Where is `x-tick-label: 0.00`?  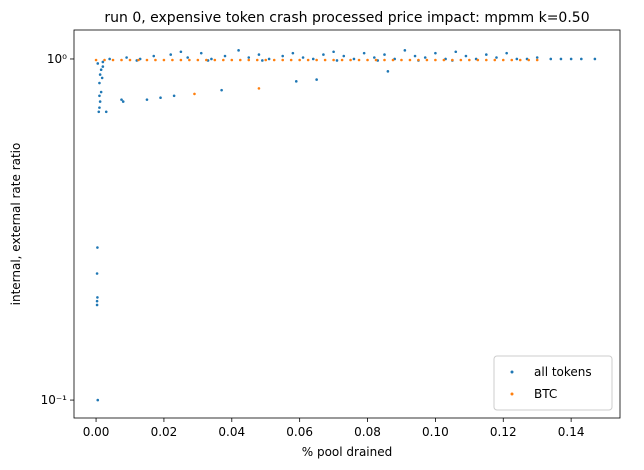 x-tick-label: 0.00 is located at coordinates (96, 432).